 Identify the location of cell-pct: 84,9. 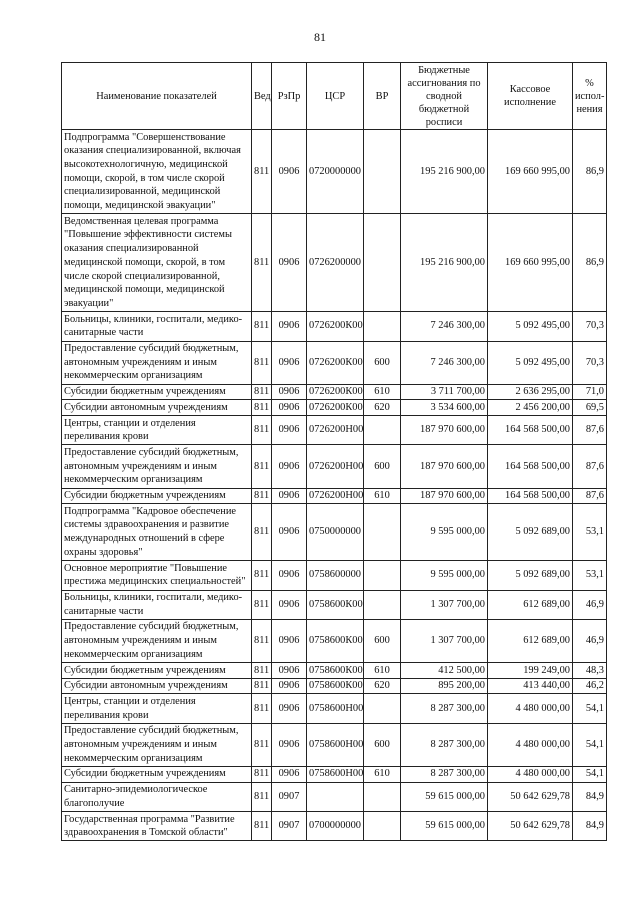
(589, 797).